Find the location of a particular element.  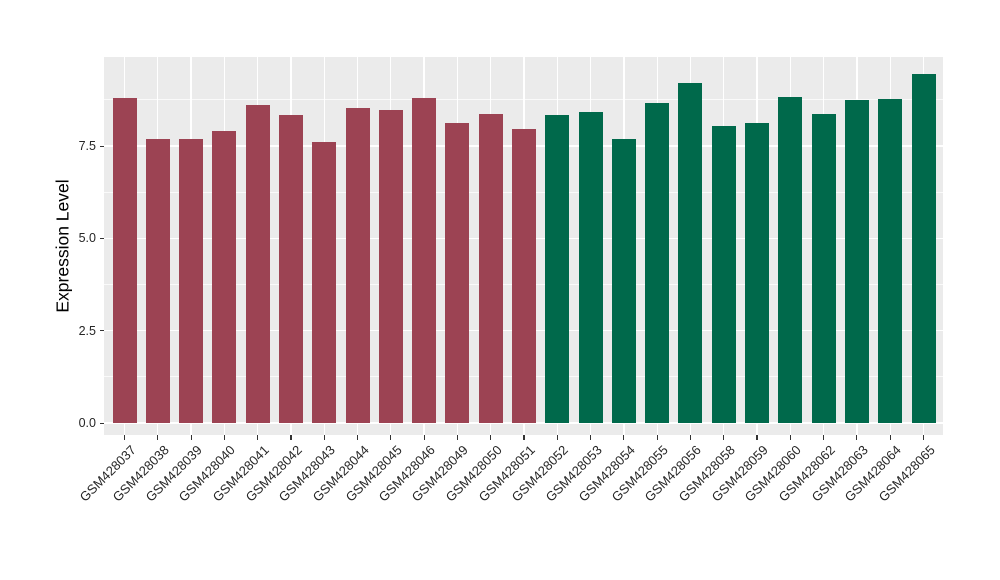

y-axis-tick-label: 7.5 is located at coordinates (87, 146).